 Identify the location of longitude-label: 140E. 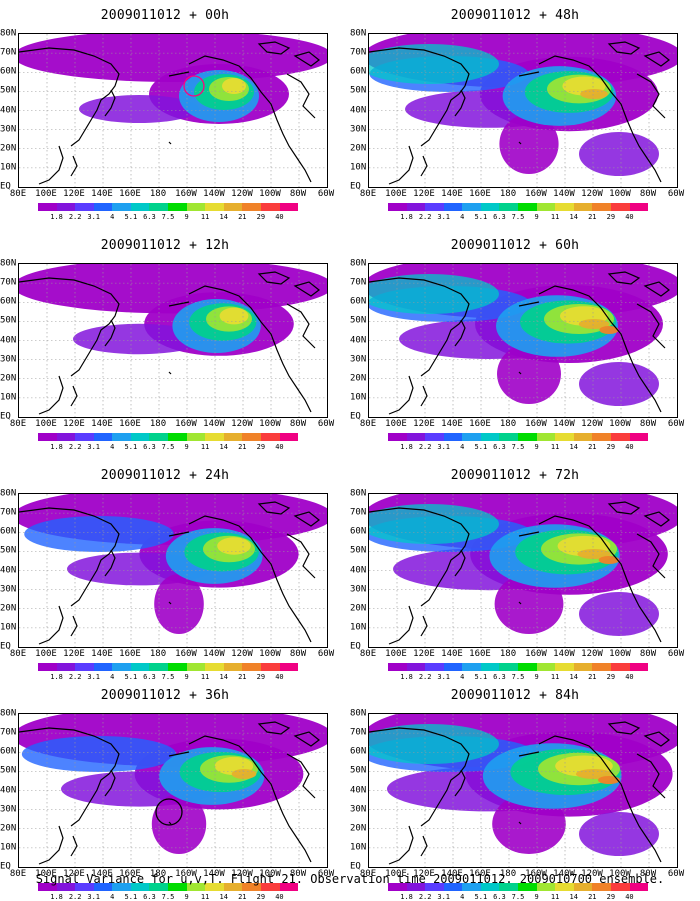
(102, 874).